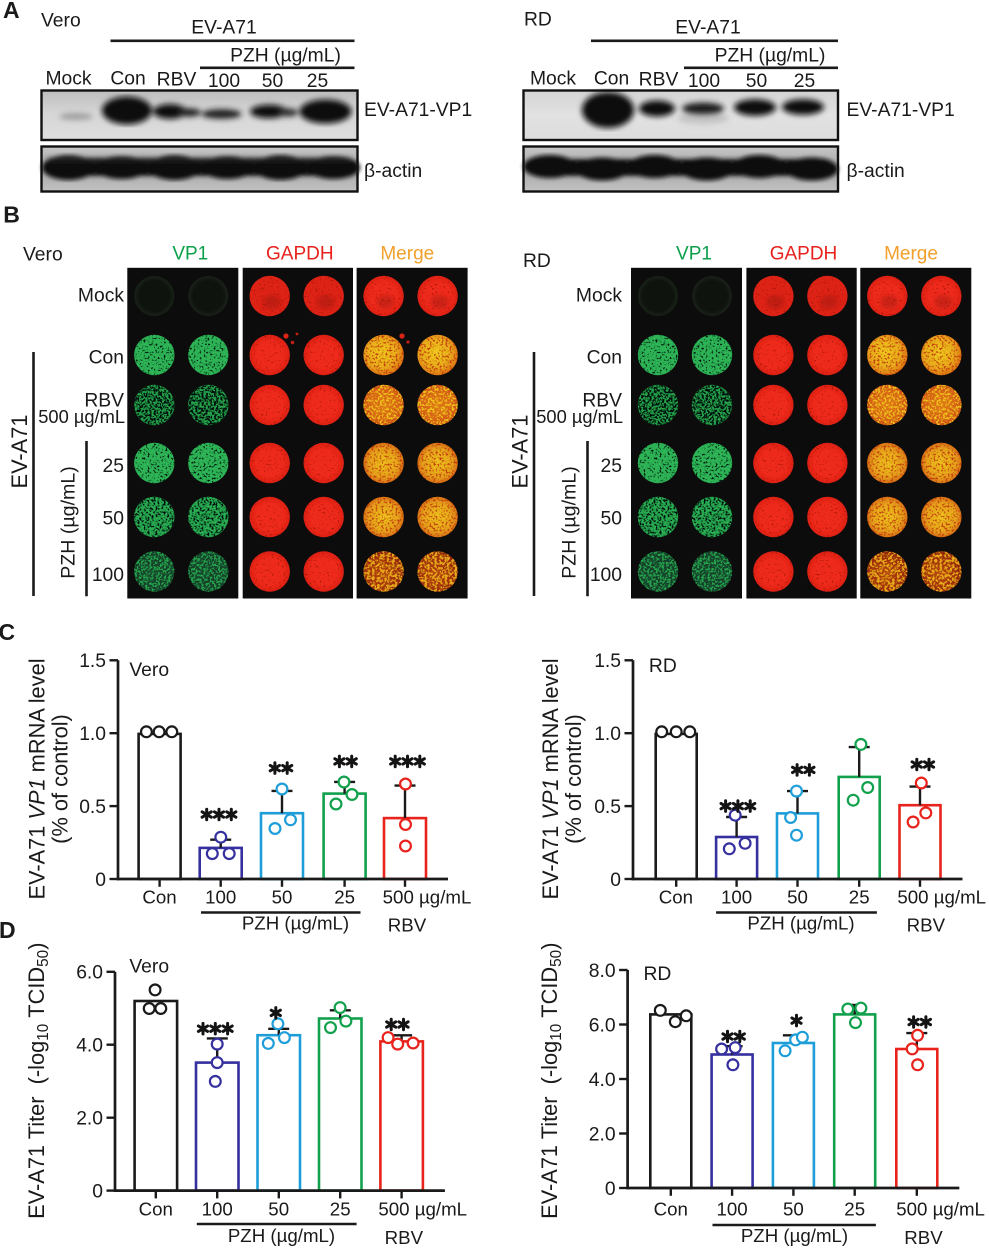 This screenshot has width=989, height=1248. I want to click on svg-text: 8.0, so click(602, 971).